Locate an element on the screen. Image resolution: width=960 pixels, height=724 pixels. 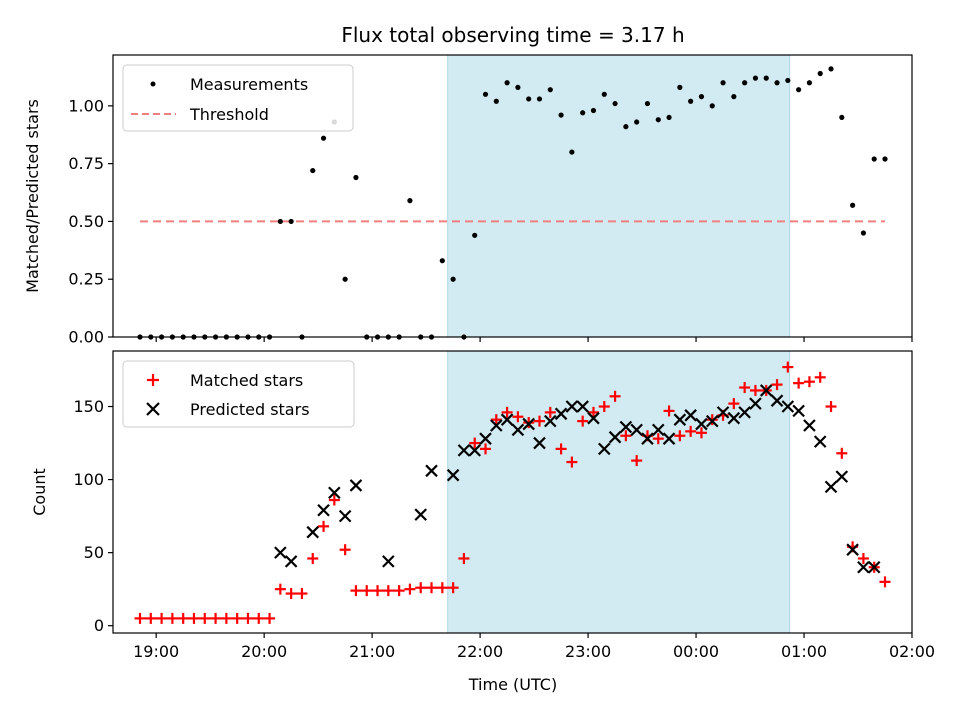
x-tick-label: 21:00 is located at coordinates (372, 651).